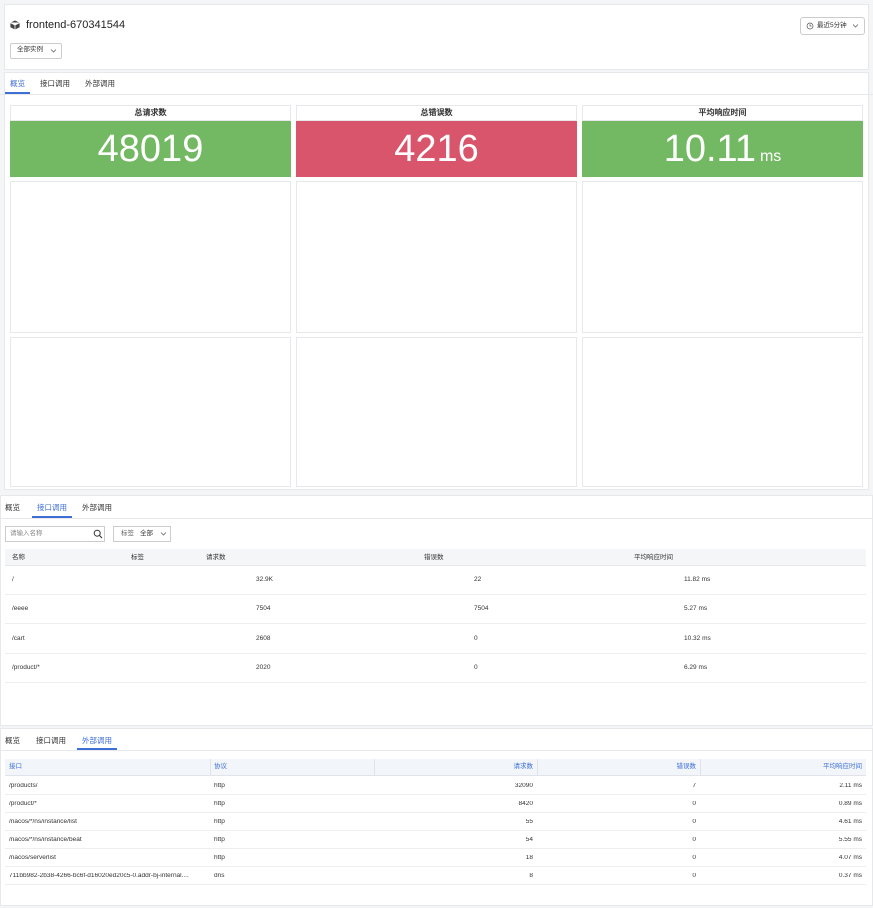  What do you see at coordinates (770, 156) in the screenshot?
I see `stat-unit: ms` at bounding box center [770, 156].